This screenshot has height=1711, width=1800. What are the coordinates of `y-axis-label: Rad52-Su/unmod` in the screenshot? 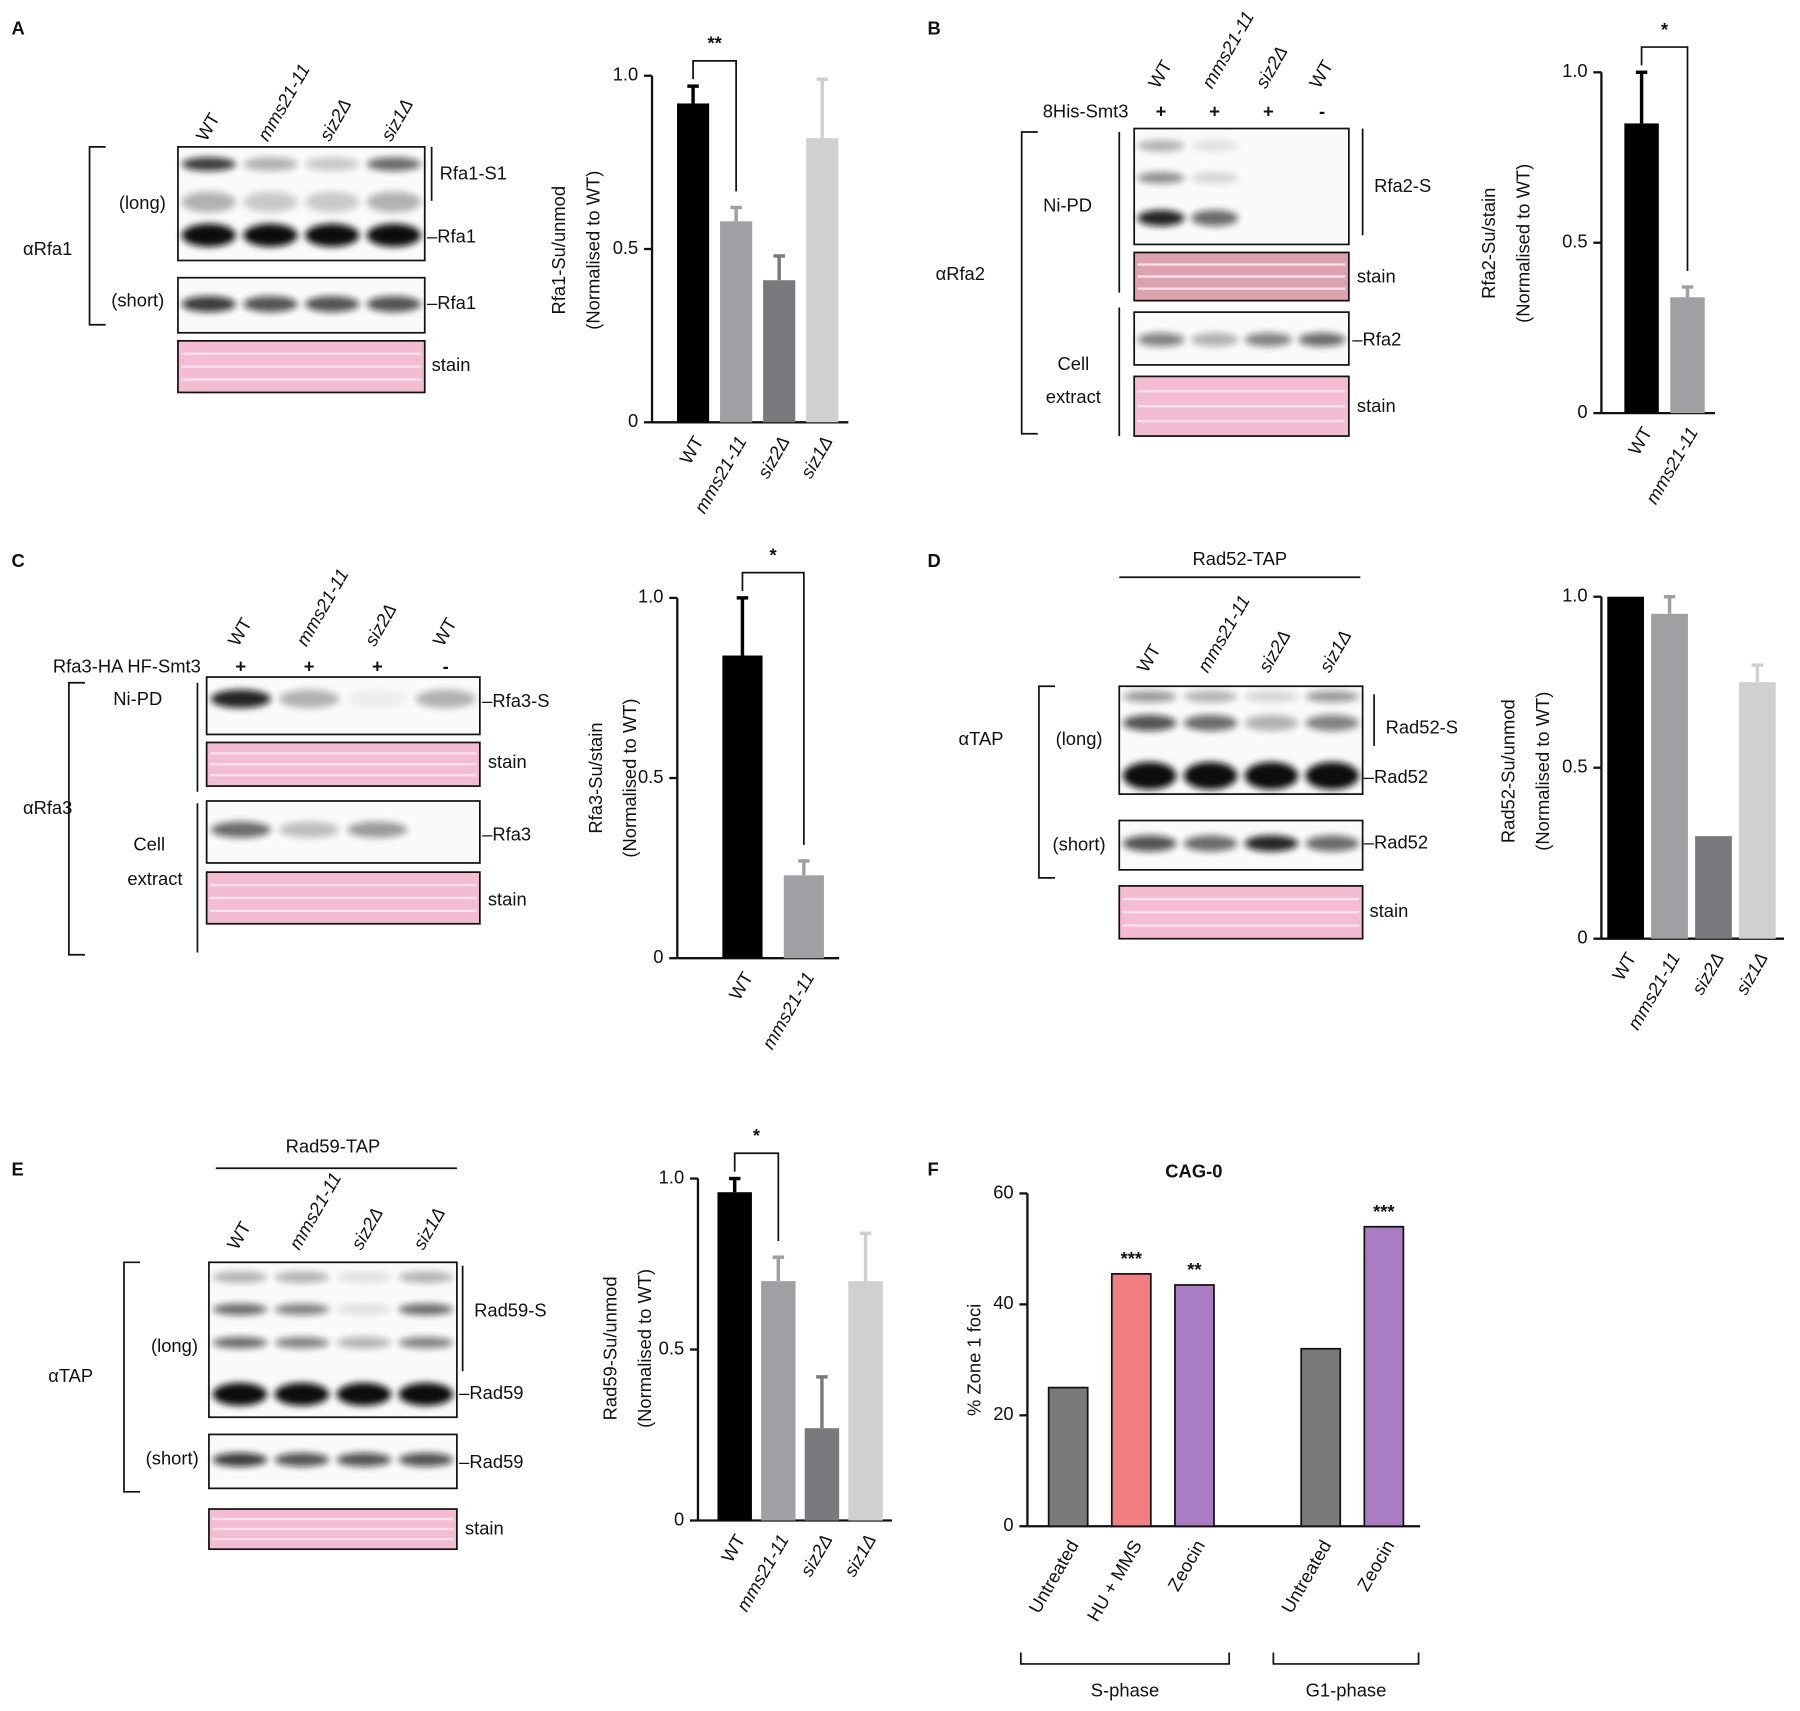 It's located at (1507, 771).